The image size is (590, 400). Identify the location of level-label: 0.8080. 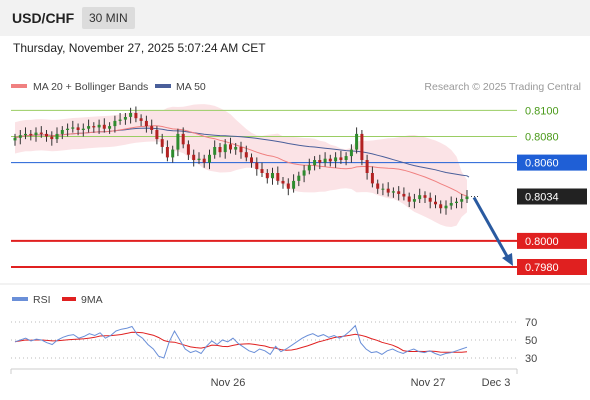
(542, 138).